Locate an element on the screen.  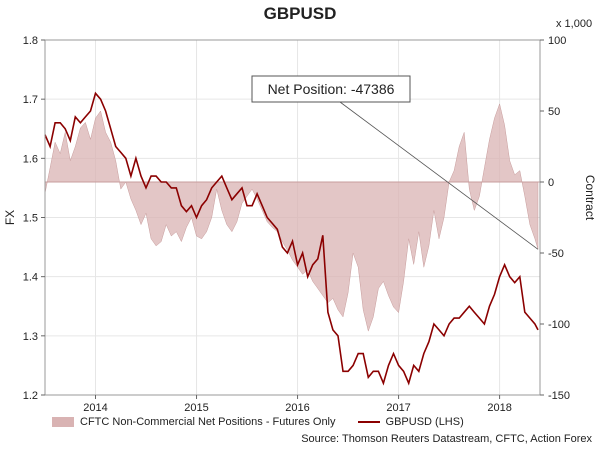
right-tick-label: -50 is located at coordinates (556, 254).